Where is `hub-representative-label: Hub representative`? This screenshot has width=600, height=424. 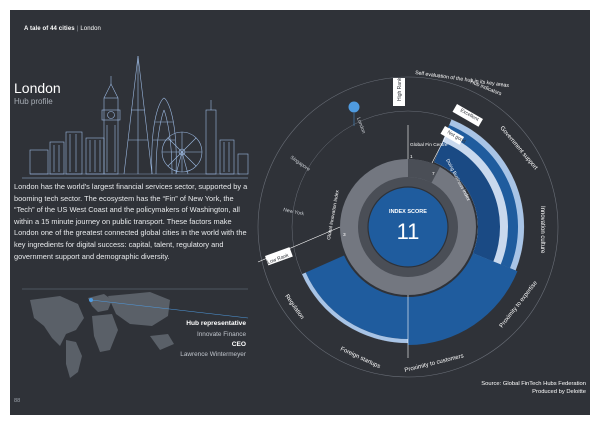 hub-representative-label: Hub representative is located at coordinates (216, 323).